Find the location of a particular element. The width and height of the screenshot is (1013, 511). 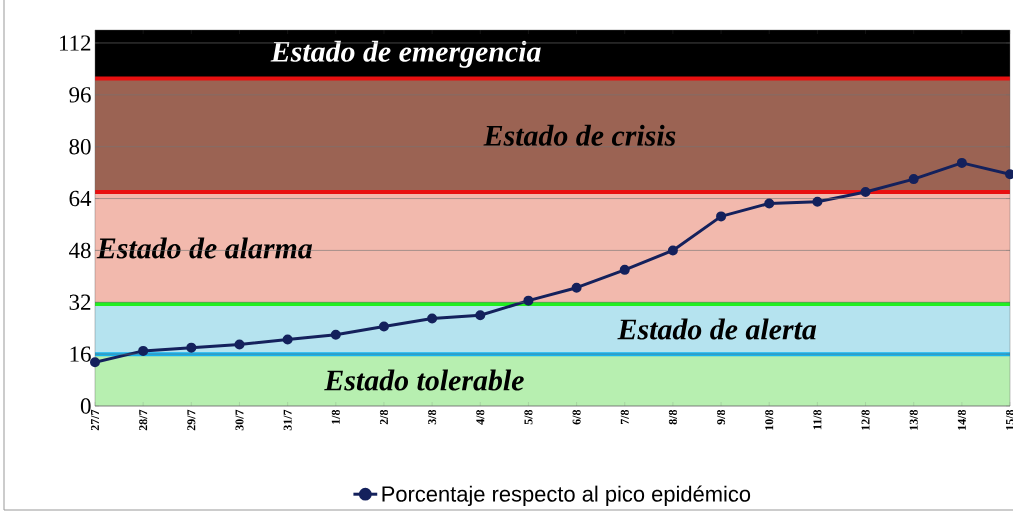

band-label: Estado de alarma is located at coordinates (204, 248).